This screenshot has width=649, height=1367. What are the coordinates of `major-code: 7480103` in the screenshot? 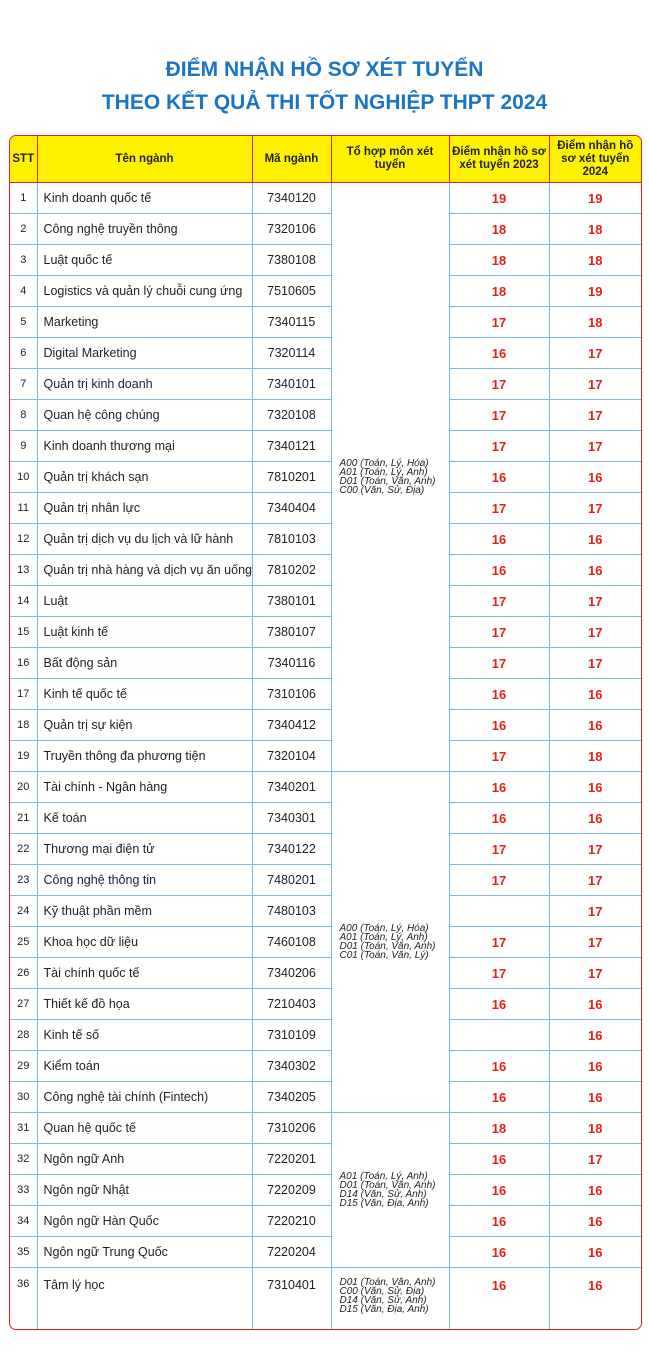 It's located at (291, 911).